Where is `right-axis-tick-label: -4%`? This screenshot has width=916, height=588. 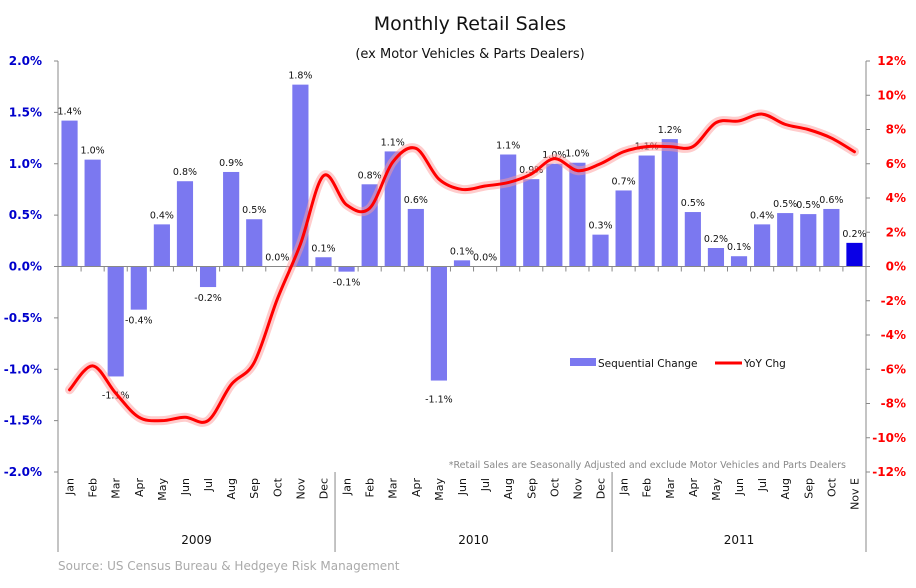
right-axis-tick-label: -4% is located at coordinates (893, 335).